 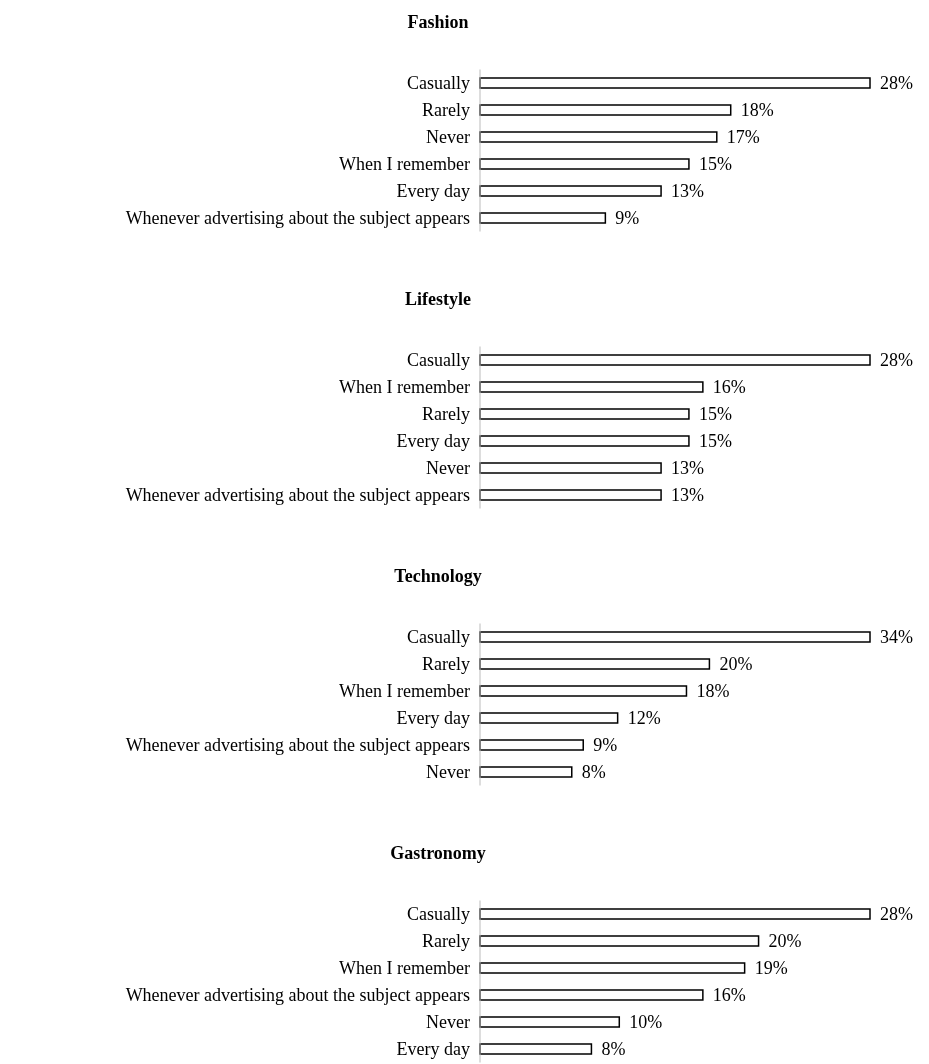 What do you see at coordinates (646, 1022) in the screenshot?
I see `data-label: 10%` at bounding box center [646, 1022].